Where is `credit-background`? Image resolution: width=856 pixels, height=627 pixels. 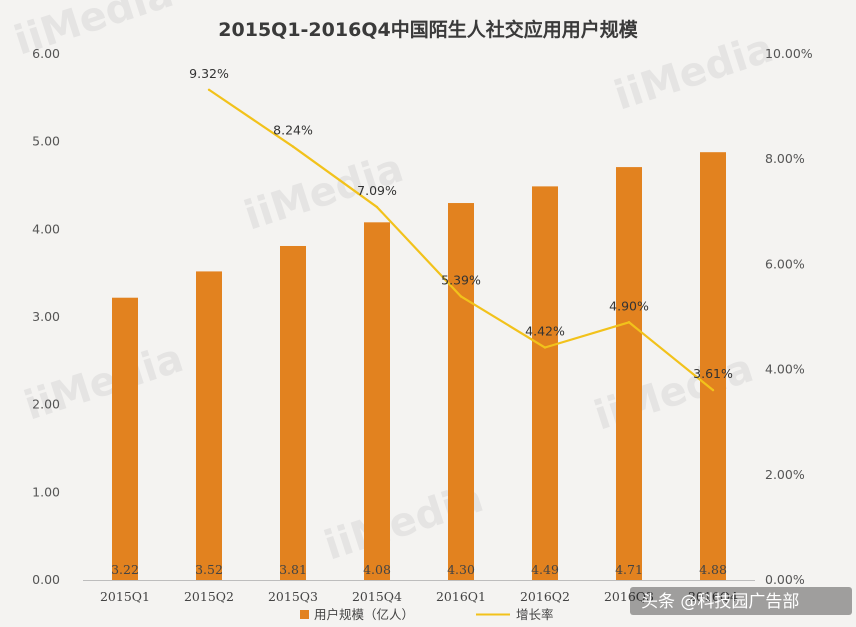
credit-background is located at coordinates (741, 601).